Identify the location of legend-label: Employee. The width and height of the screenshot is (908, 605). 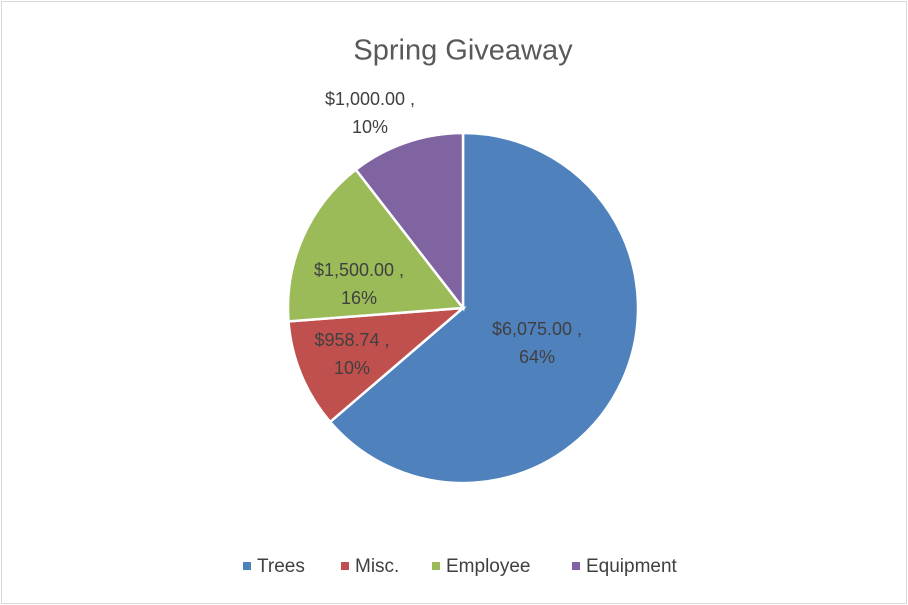
(488, 566).